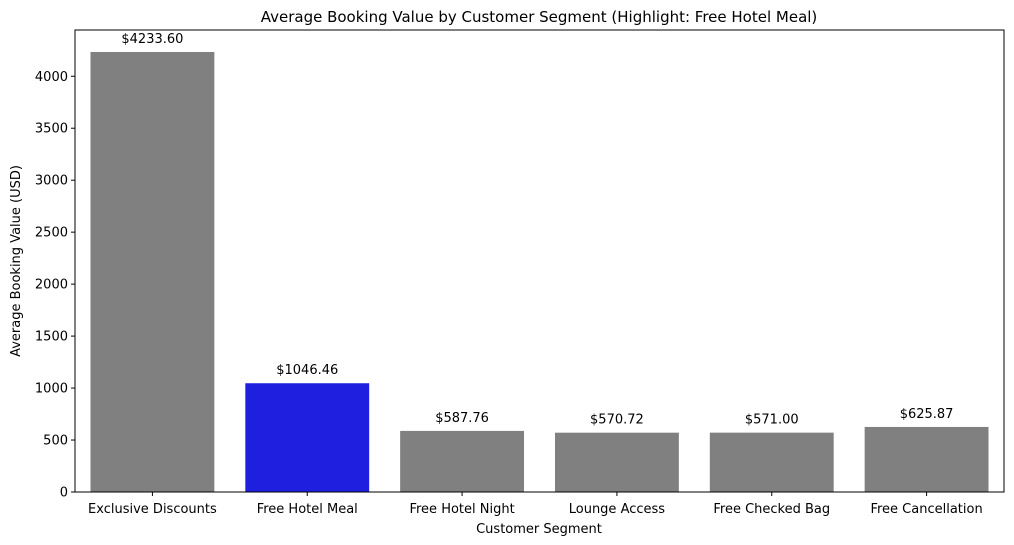 The height and width of the screenshot is (545, 1014). Describe the element at coordinates (927, 414) in the screenshot. I see `data-label: $625.87` at that location.